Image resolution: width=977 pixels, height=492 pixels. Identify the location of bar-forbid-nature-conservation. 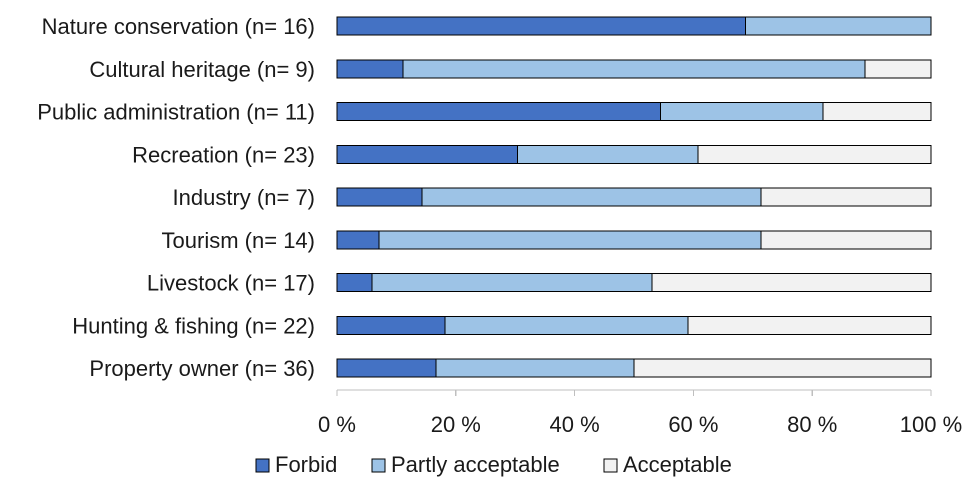
(541, 26).